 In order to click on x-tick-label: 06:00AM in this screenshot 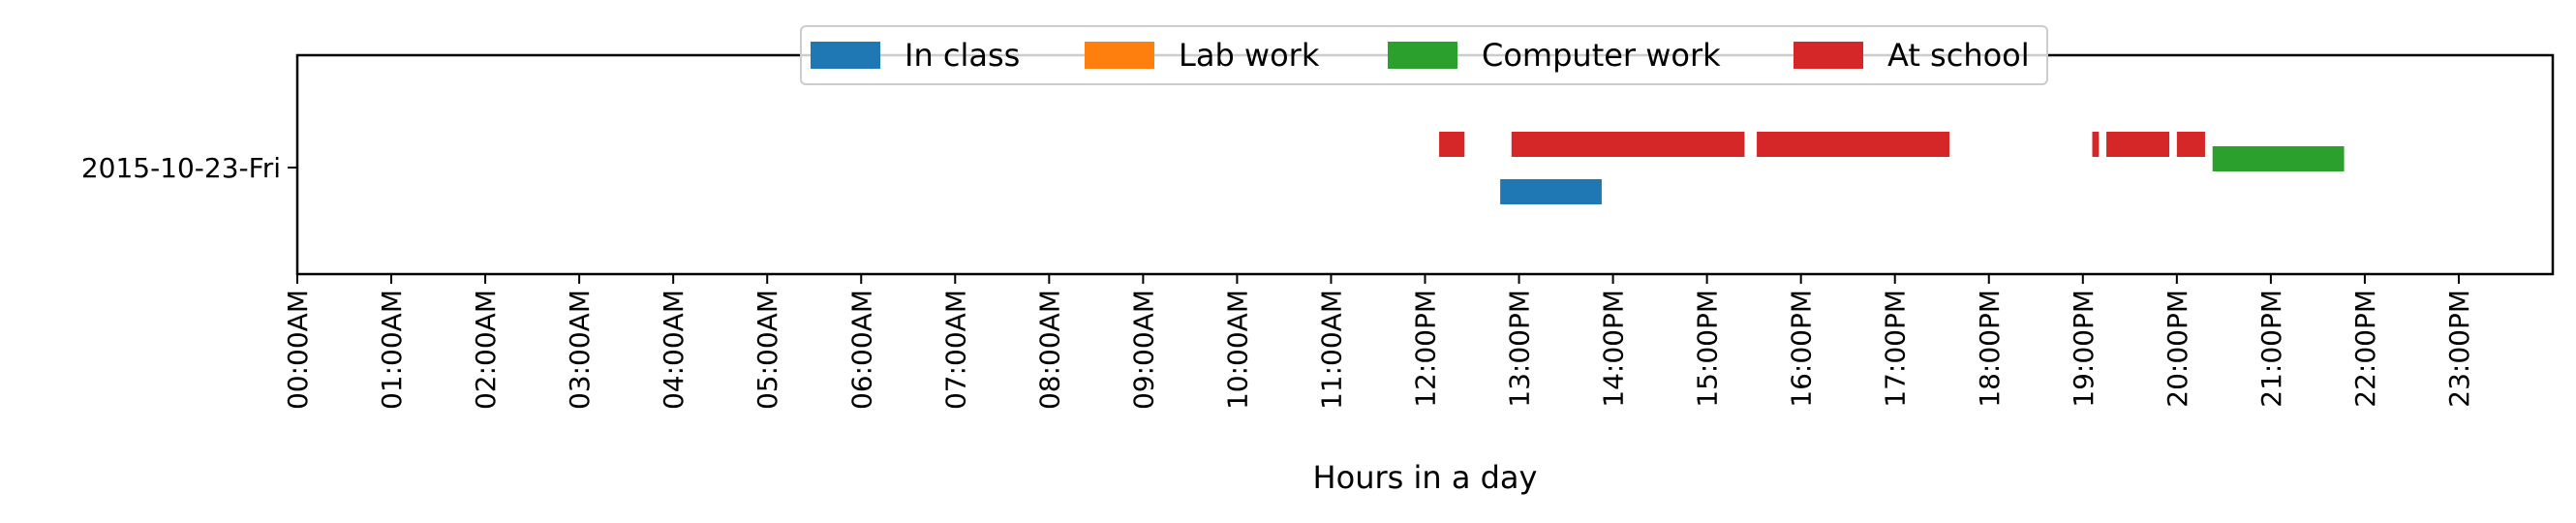, I will do `click(861, 350)`.